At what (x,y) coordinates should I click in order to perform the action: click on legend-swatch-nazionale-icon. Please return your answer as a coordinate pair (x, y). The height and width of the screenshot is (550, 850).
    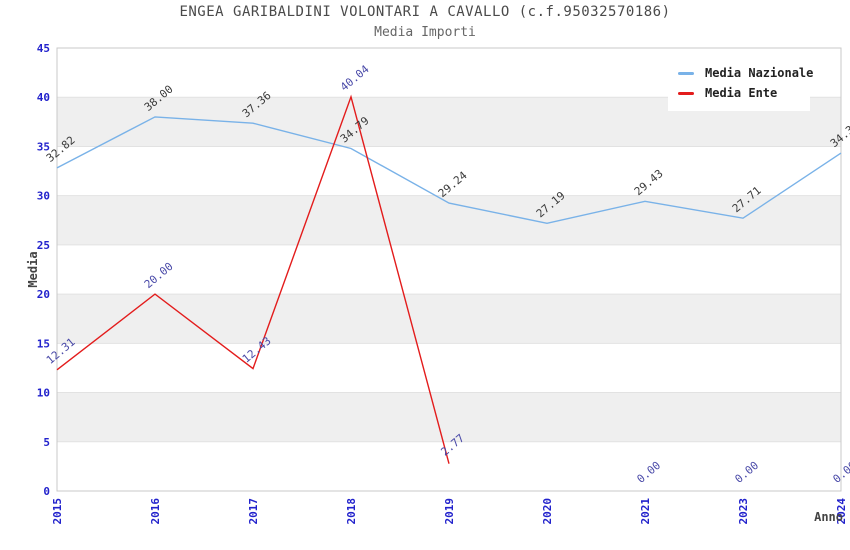
    Looking at the image, I should click on (686, 73).